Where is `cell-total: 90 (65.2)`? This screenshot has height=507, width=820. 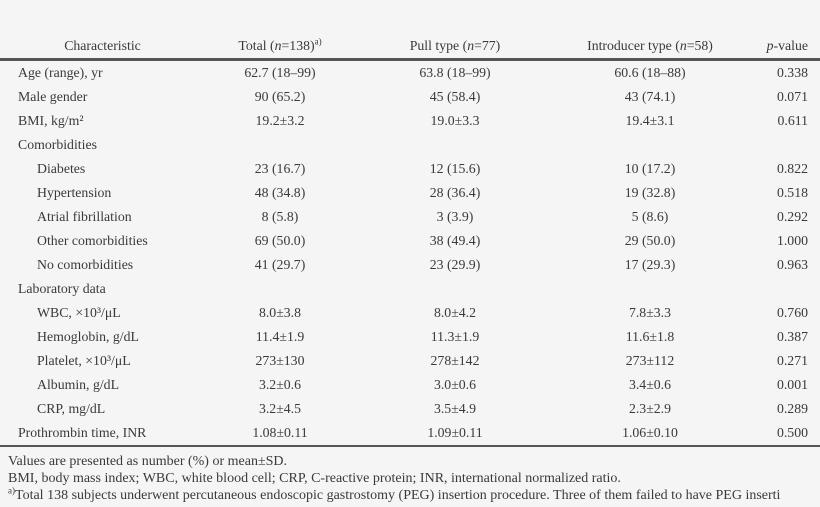
cell-total: 90 (65.2) is located at coordinates (280, 96).